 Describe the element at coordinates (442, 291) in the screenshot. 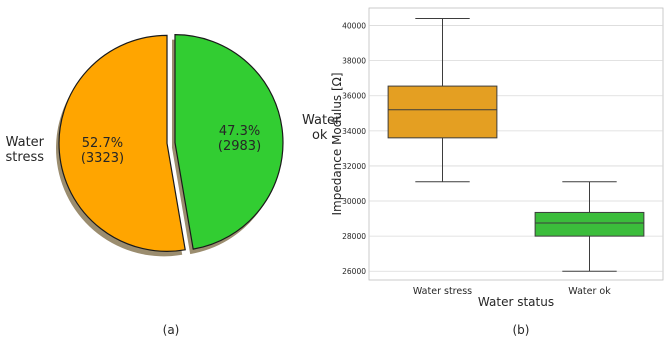

I see `x-tick-label: Water stress` at that location.